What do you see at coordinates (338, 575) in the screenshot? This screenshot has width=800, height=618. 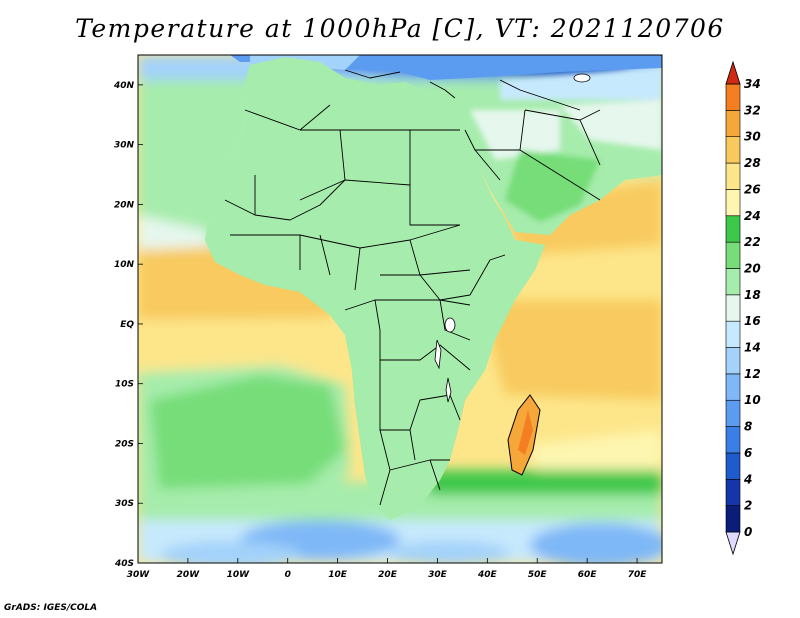 I see `lon-label-4: 10E` at bounding box center [338, 575].